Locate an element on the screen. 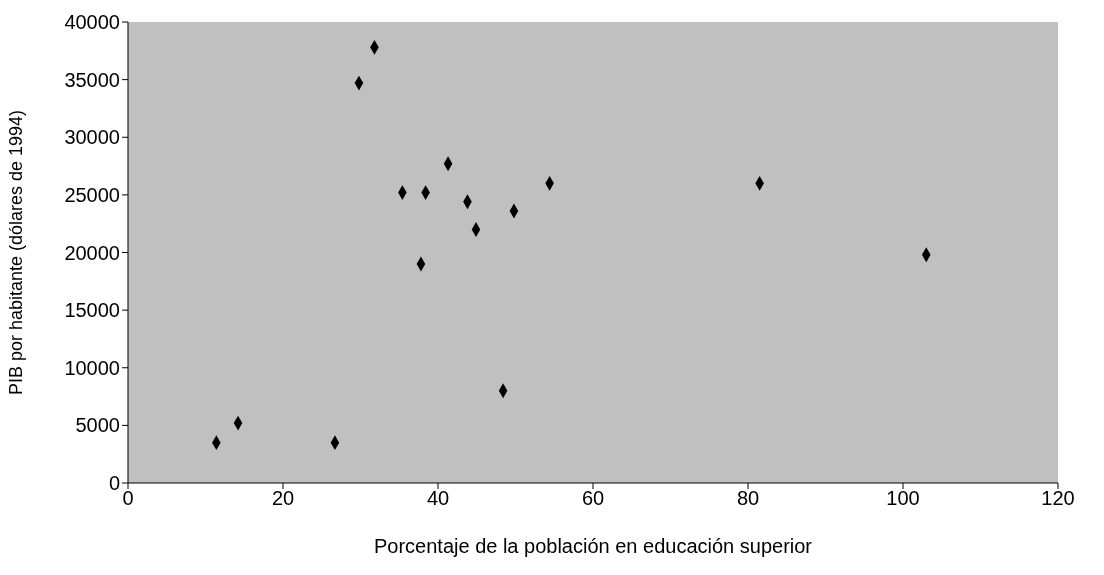 This screenshot has height=575, width=1104. x-tick-label: 100 is located at coordinates (903, 498).